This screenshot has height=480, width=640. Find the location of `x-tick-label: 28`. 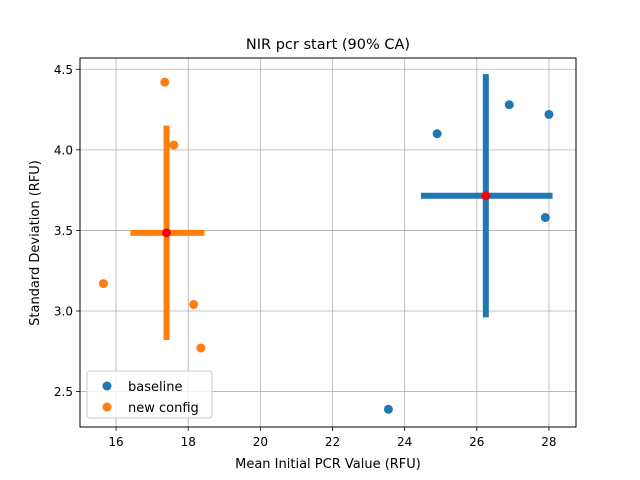

x-tick-label: 28 is located at coordinates (548, 442).